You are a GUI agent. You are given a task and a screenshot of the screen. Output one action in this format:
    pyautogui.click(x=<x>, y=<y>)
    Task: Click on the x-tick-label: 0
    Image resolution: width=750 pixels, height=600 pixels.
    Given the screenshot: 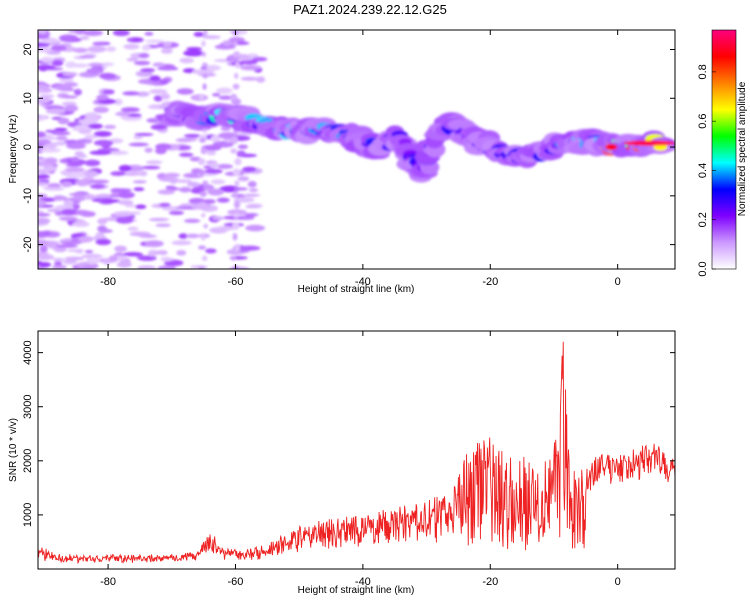 What is the action you would take?
    pyautogui.click(x=618, y=582)
    